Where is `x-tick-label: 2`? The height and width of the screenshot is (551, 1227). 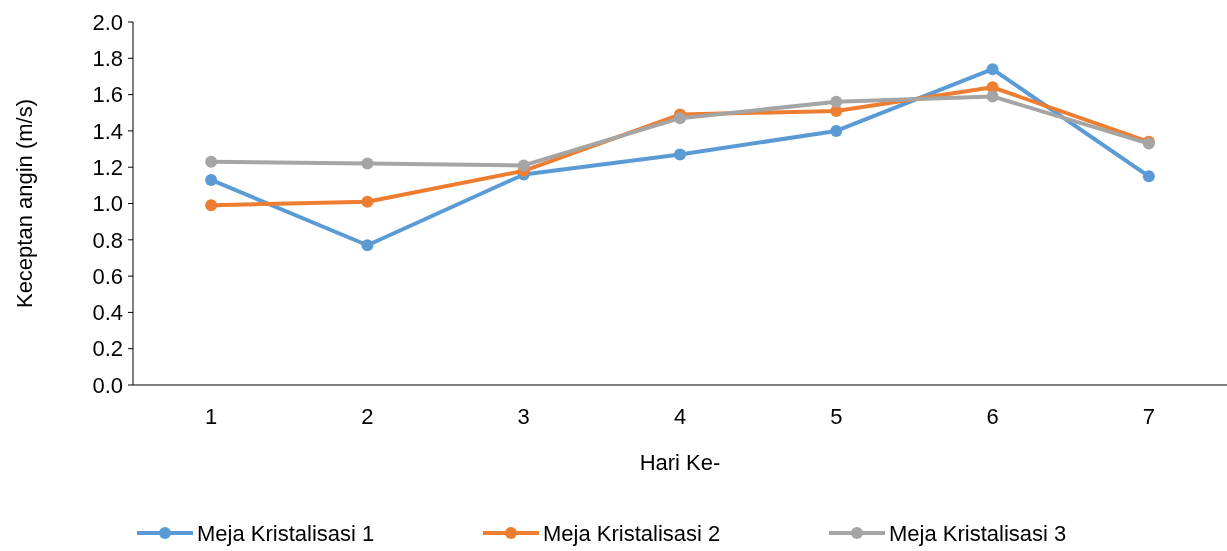 x-tick-label: 2 is located at coordinates (367, 416).